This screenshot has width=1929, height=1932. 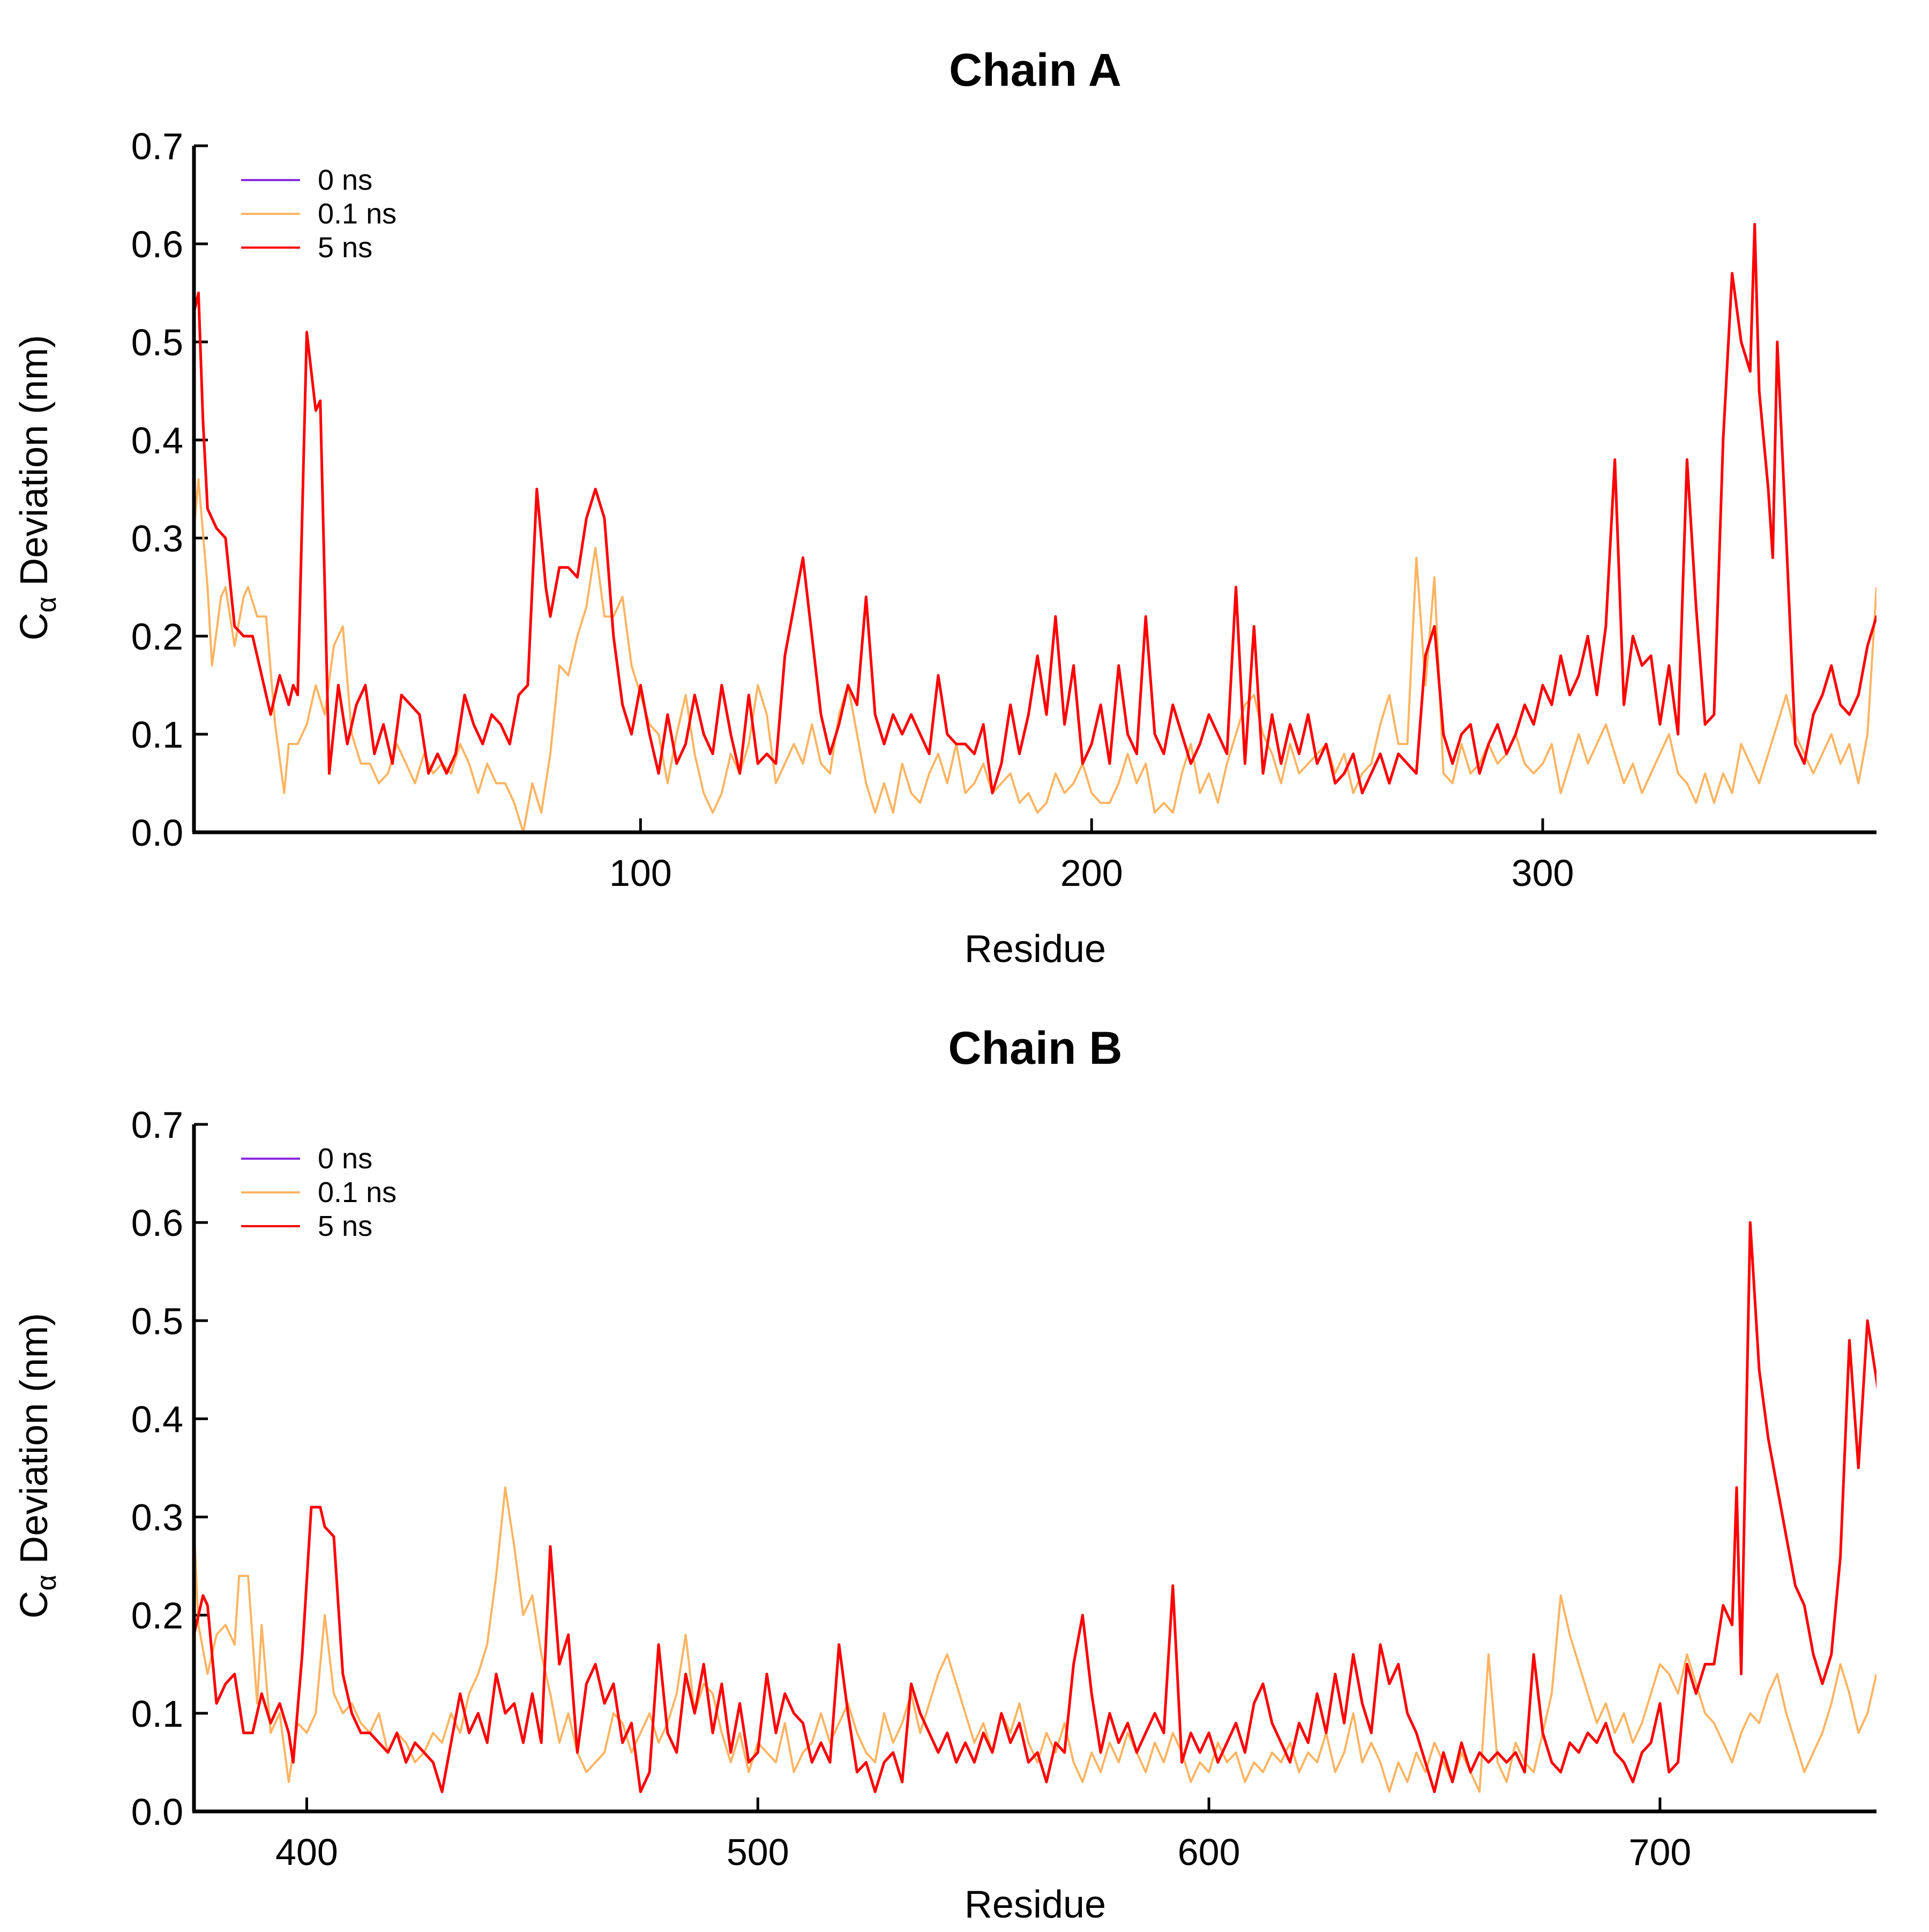 I want to click on chart-title: Chain B, so click(x=1035, y=1048).